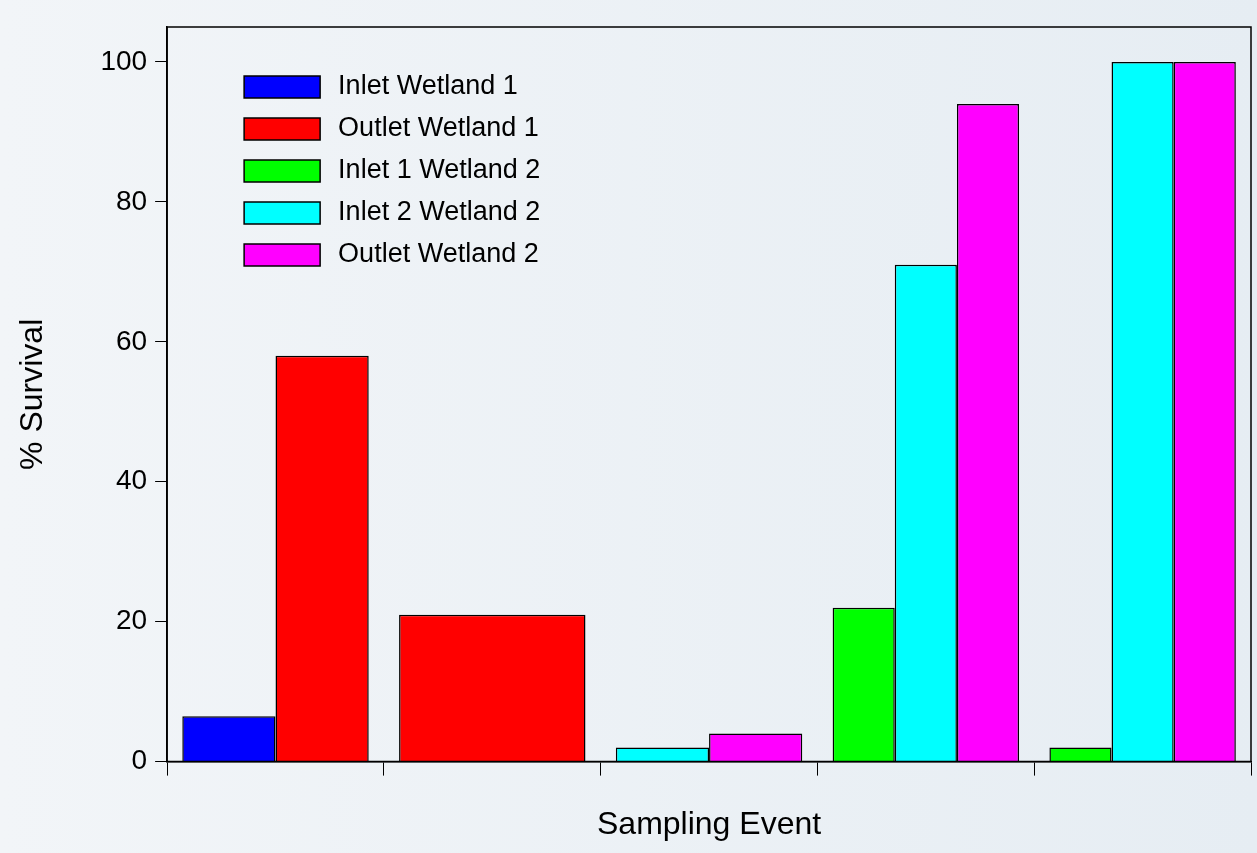  Describe the element at coordinates (131, 480) in the screenshot. I see `y-tick-label: 40` at that location.